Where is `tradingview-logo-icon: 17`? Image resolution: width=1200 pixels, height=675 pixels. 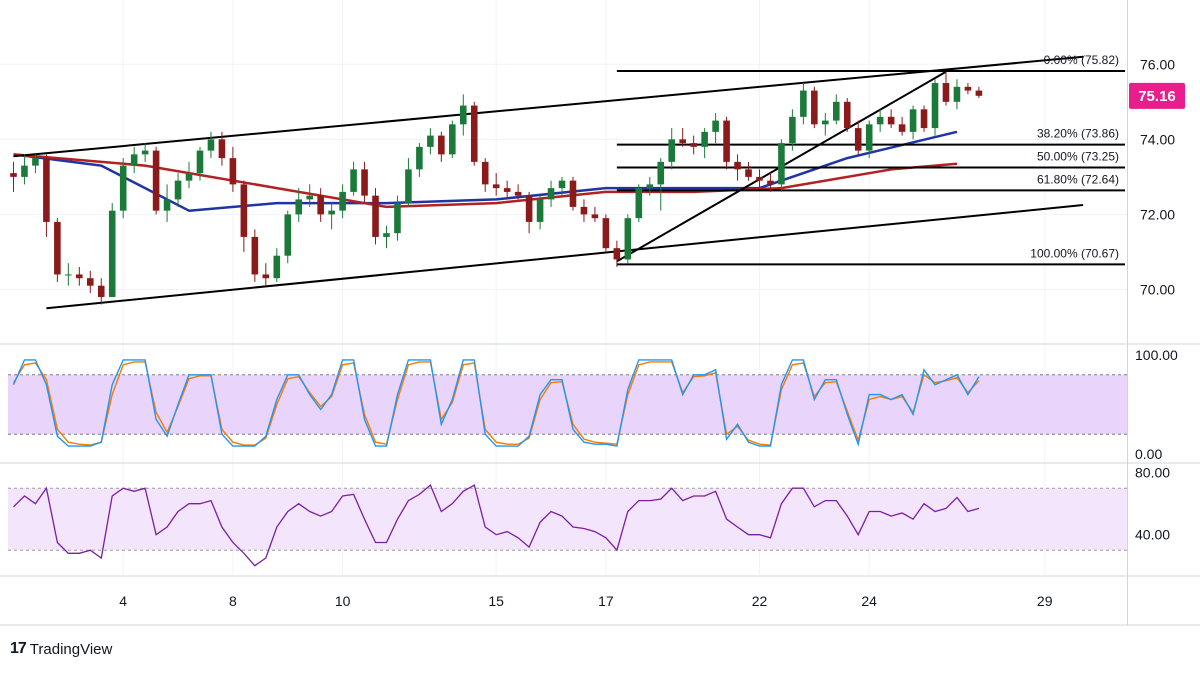 tradingview-logo-icon: 17 is located at coordinates (18, 648).